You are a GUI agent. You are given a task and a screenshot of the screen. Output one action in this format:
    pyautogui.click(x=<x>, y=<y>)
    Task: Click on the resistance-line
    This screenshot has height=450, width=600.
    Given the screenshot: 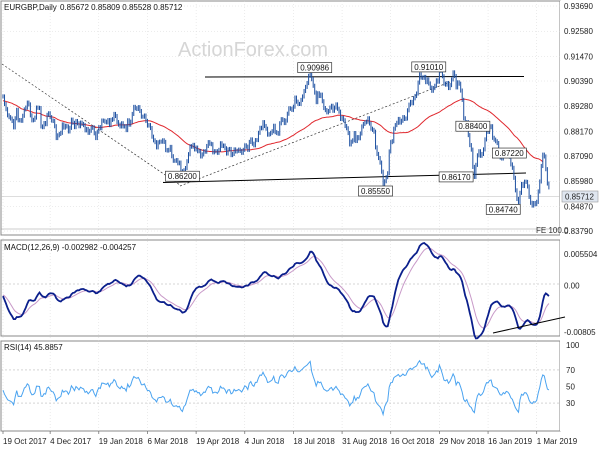 What is the action you would take?
    pyautogui.click(x=364, y=77)
    